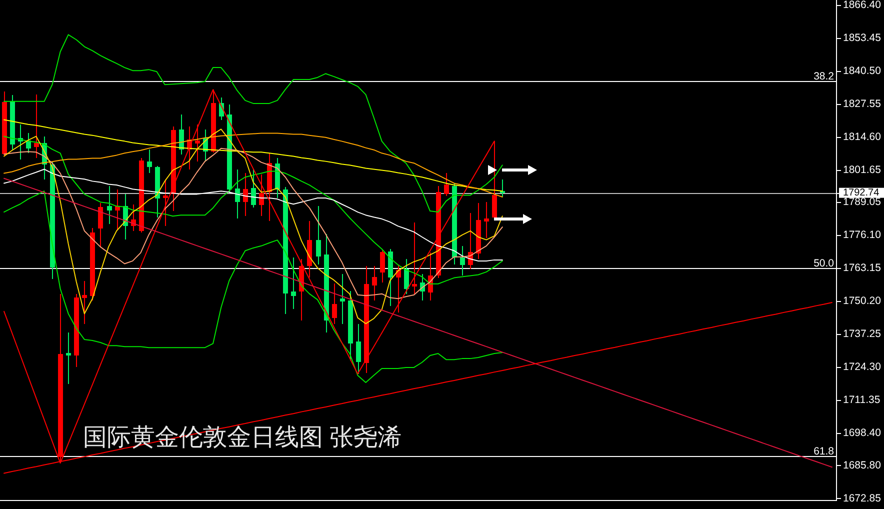 The image size is (884, 509). What do you see at coordinates (824, 264) in the screenshot?
I see `y2-tick-label: 50.0` at bounding box center [824, 264].